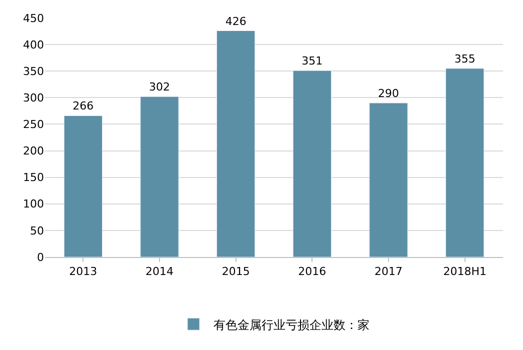 This screenshot has width=523, height=350. I want to click on legend-label: 有色金属行业亏损企业数：家, so click(292, 325).